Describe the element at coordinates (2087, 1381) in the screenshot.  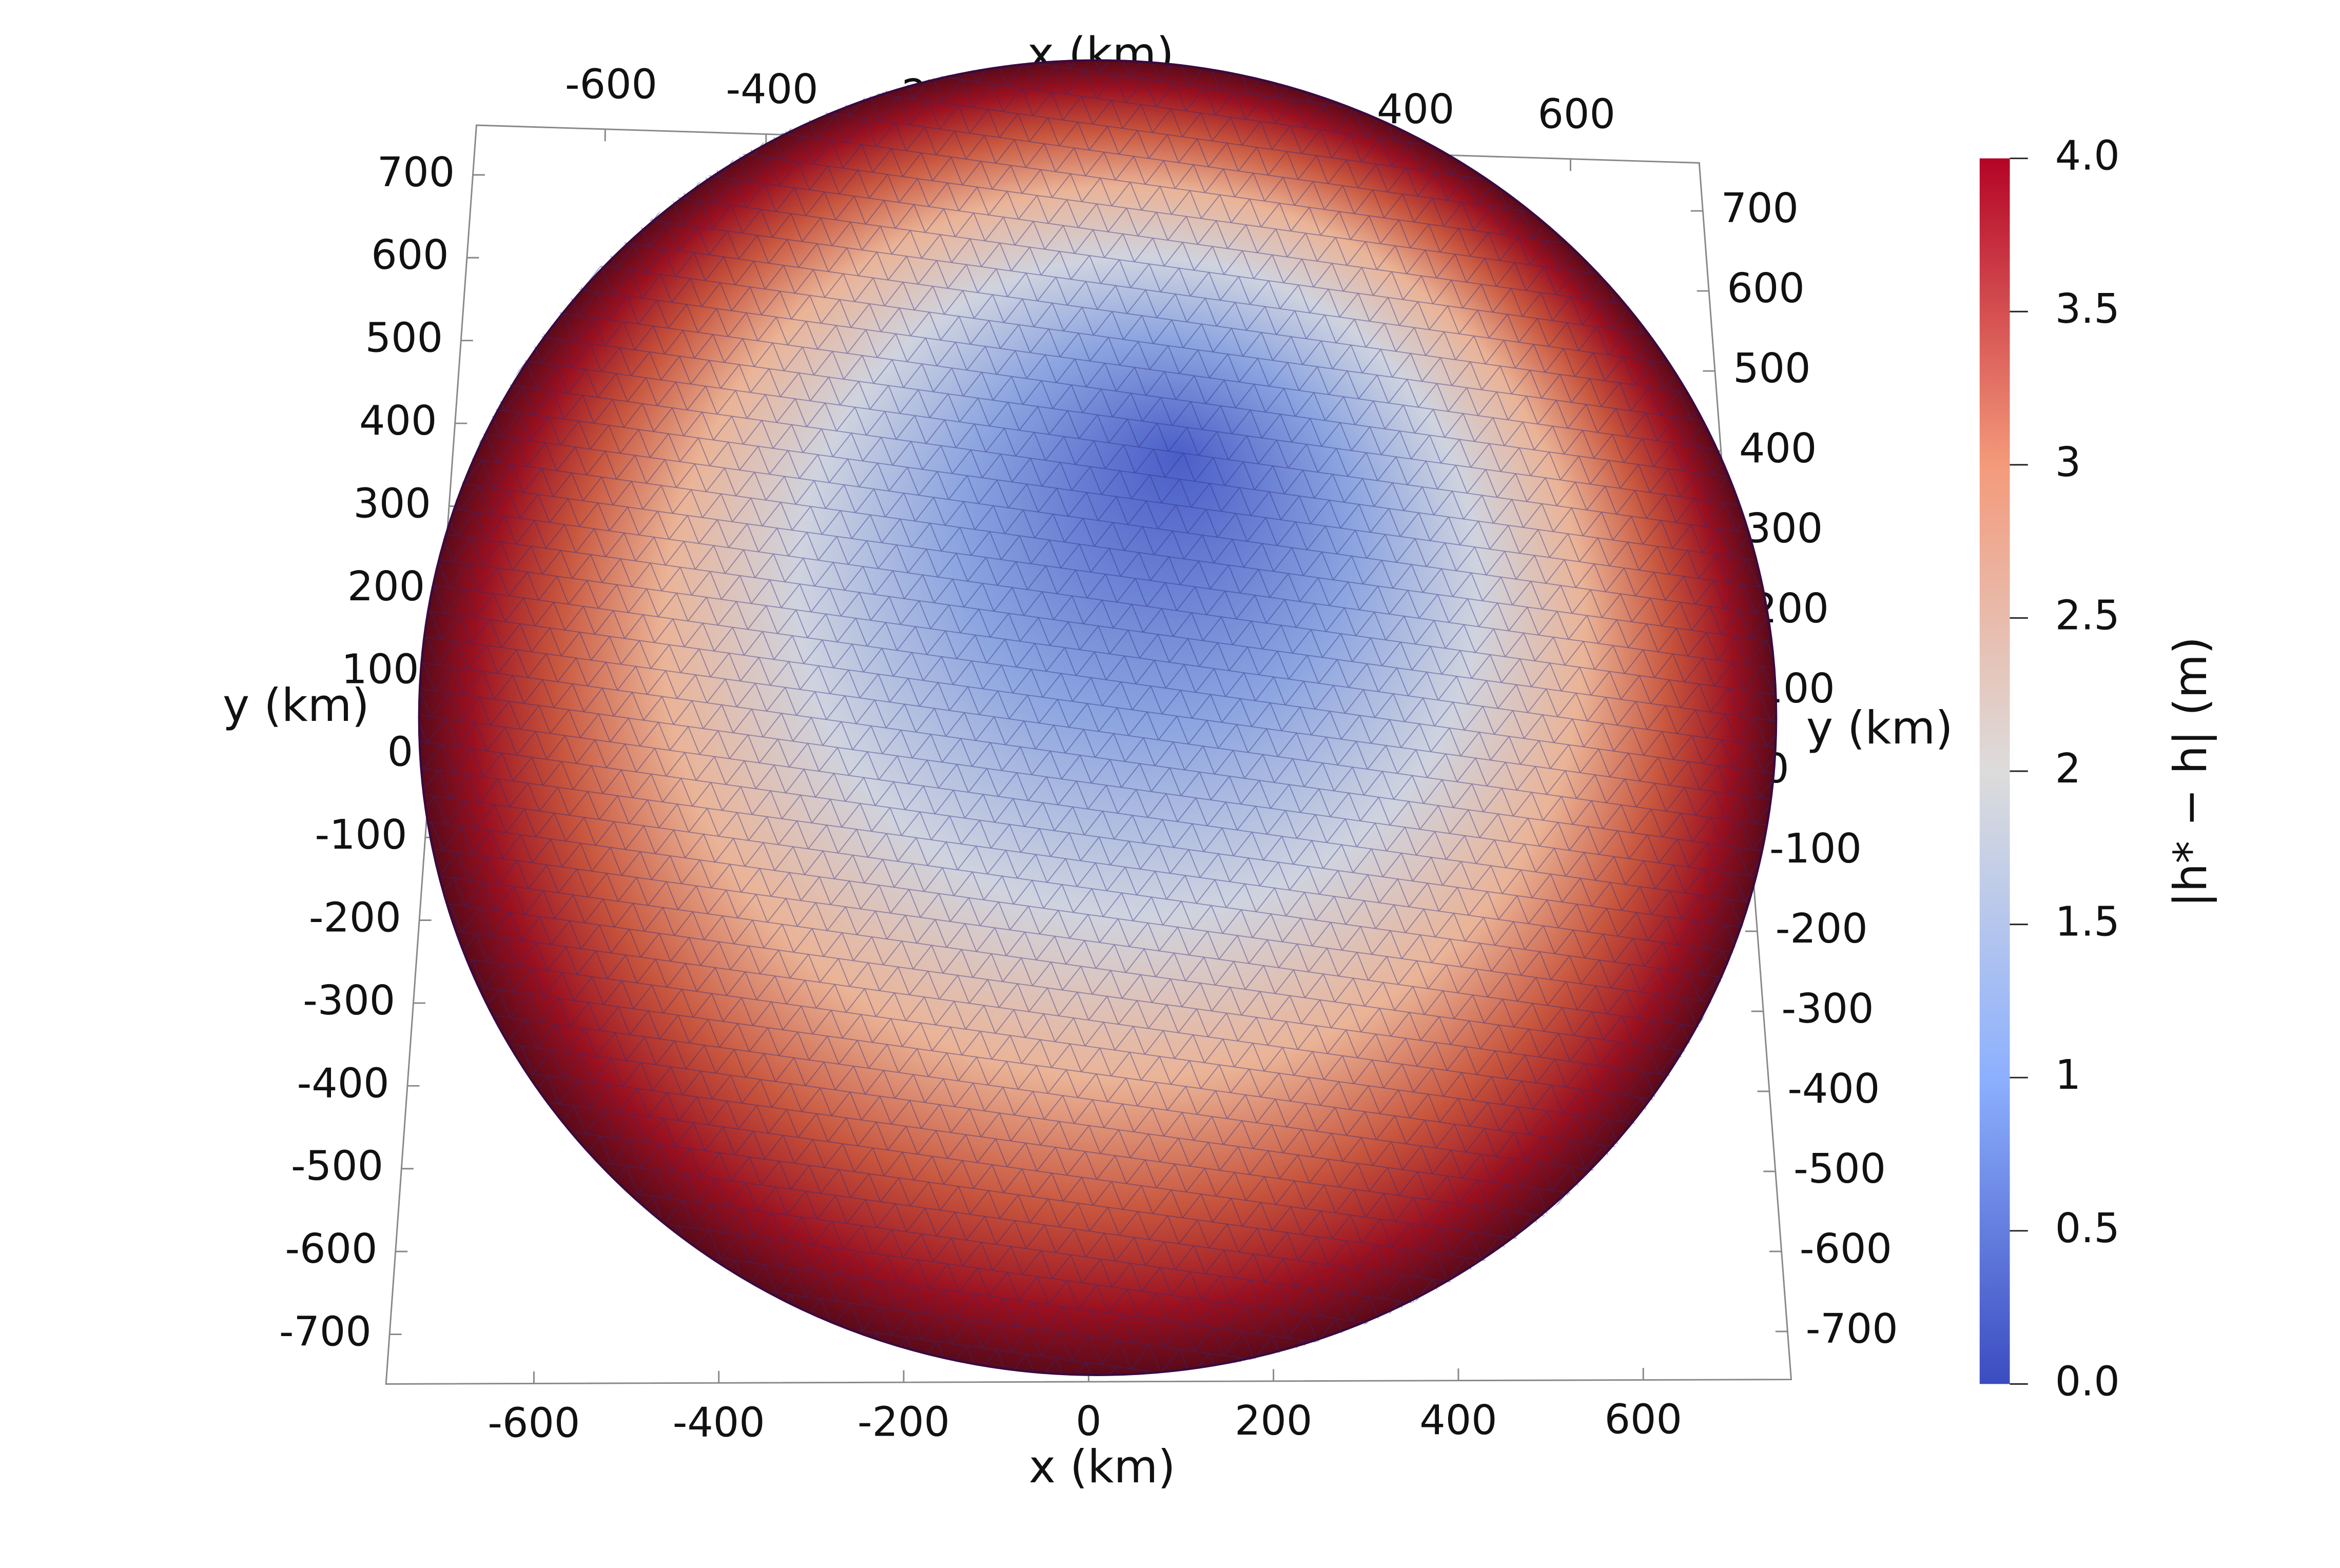
I see `colorbar-tick-label: 0.0` at that location.